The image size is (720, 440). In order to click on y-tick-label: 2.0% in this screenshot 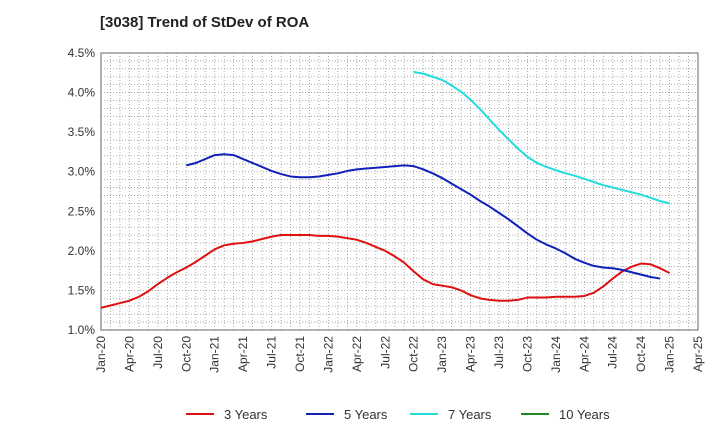, I will do `click(82, 251)`.